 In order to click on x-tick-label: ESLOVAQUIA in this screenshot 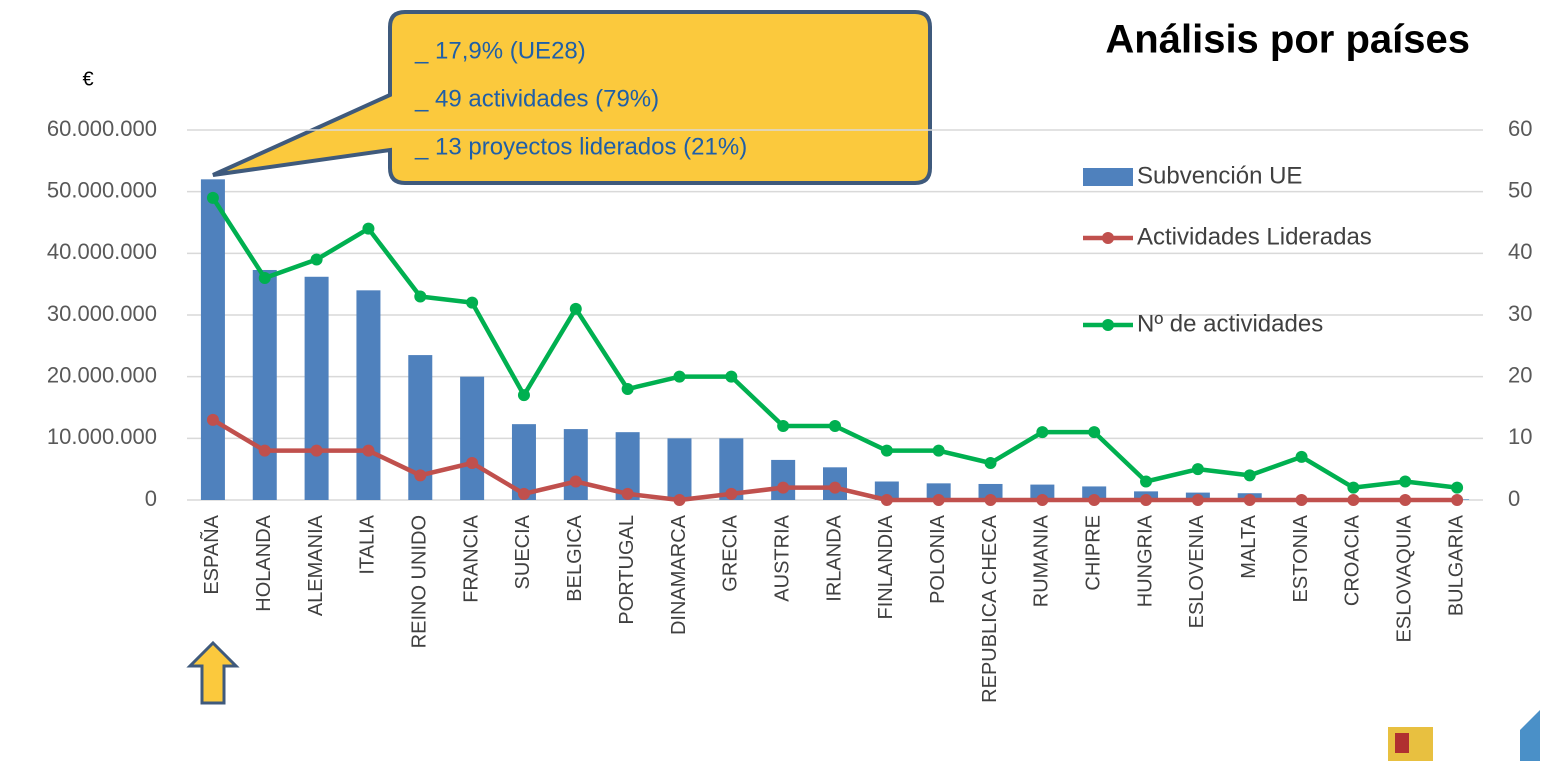, I will do `click(1405, 578)`.